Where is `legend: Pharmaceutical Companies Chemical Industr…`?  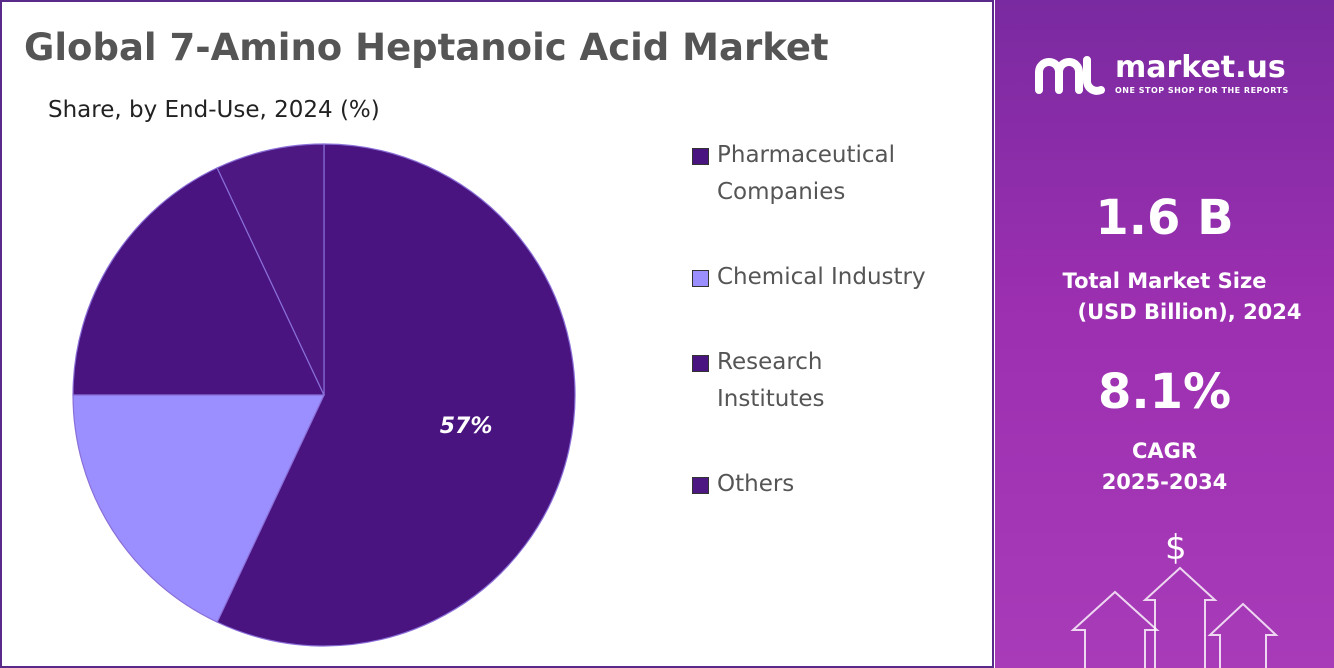 legend: Pharmaceutical Companies Chemical Industr… is located at coordinates (822, 344).